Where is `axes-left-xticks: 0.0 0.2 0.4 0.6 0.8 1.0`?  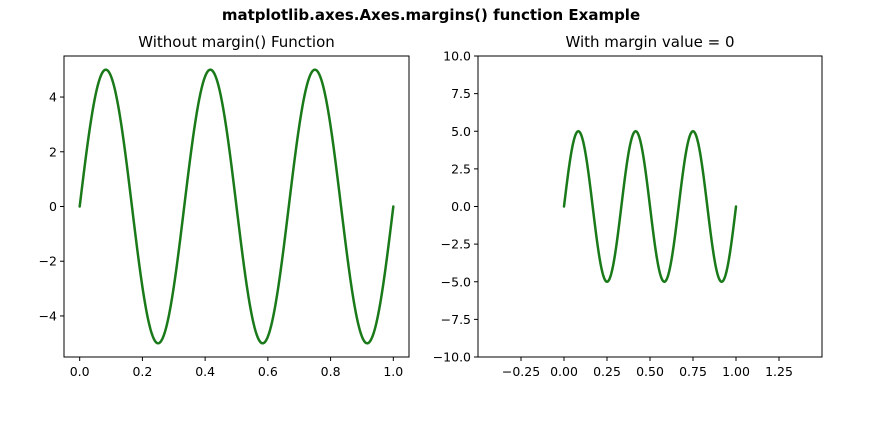 axes-left-xticks: 0.0 0.2 0.4 0.6 0.8 1.0 is located at coordinates (236, 368).